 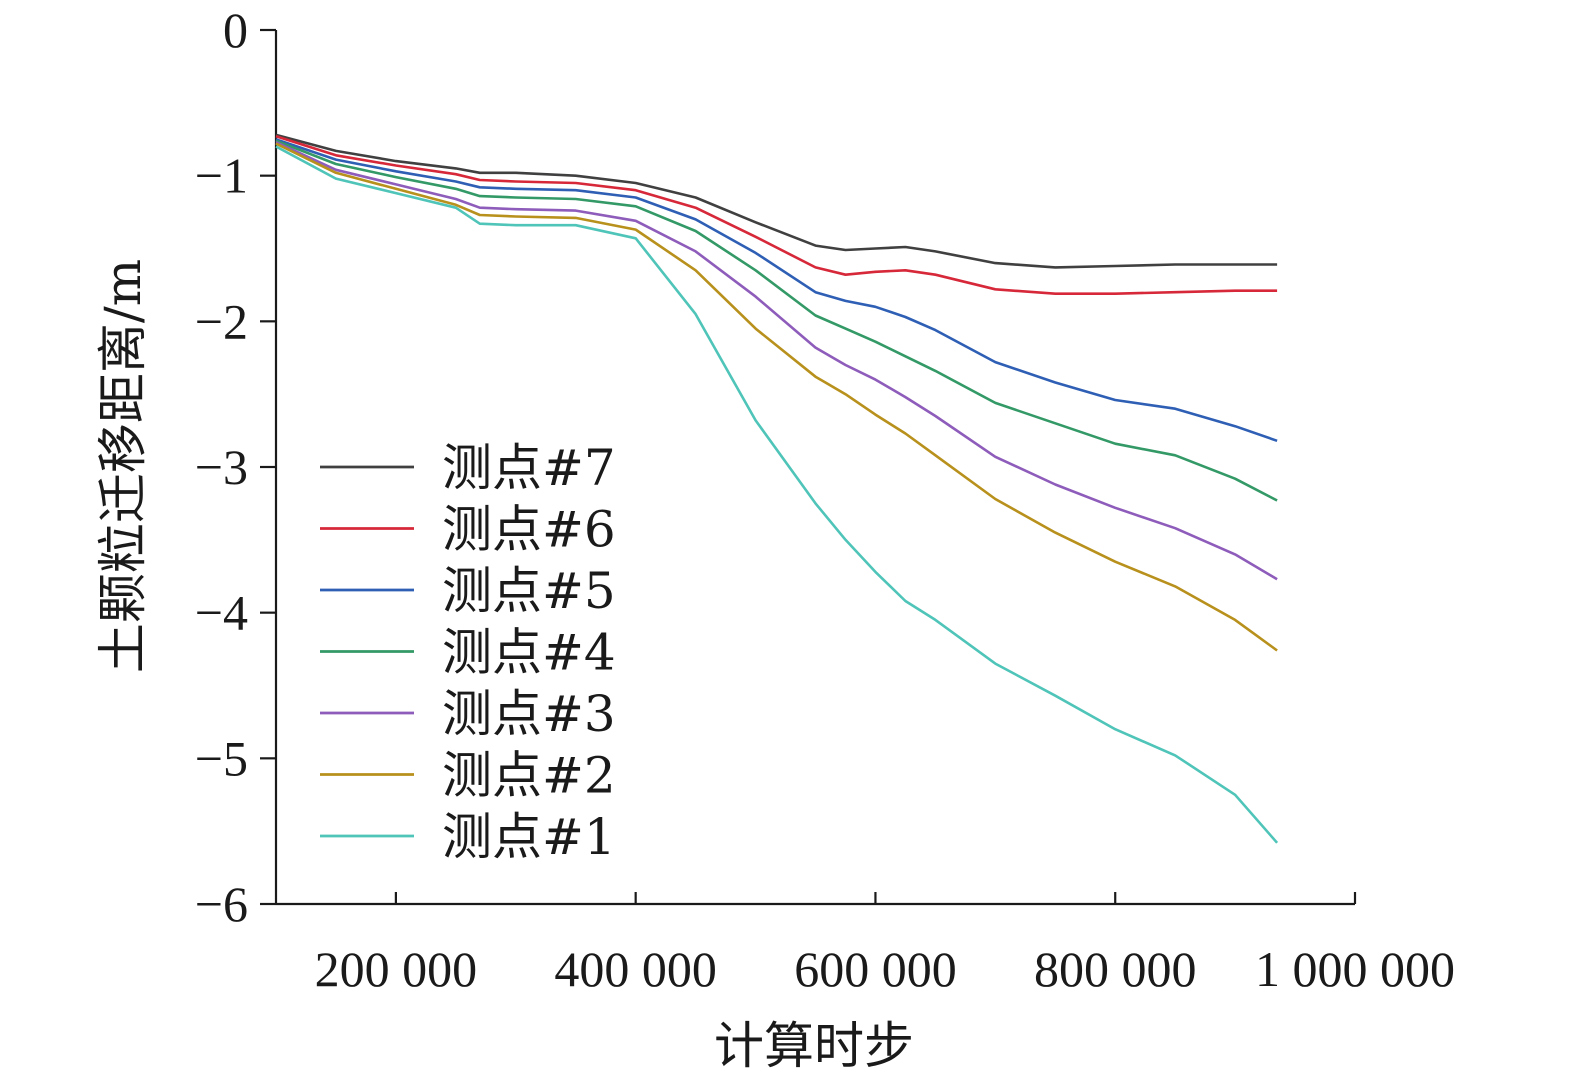 What do you see at coordinates (235, 30) in the screenshot?
I see `y-tick-label: 0` at bounding box center [235, 30].